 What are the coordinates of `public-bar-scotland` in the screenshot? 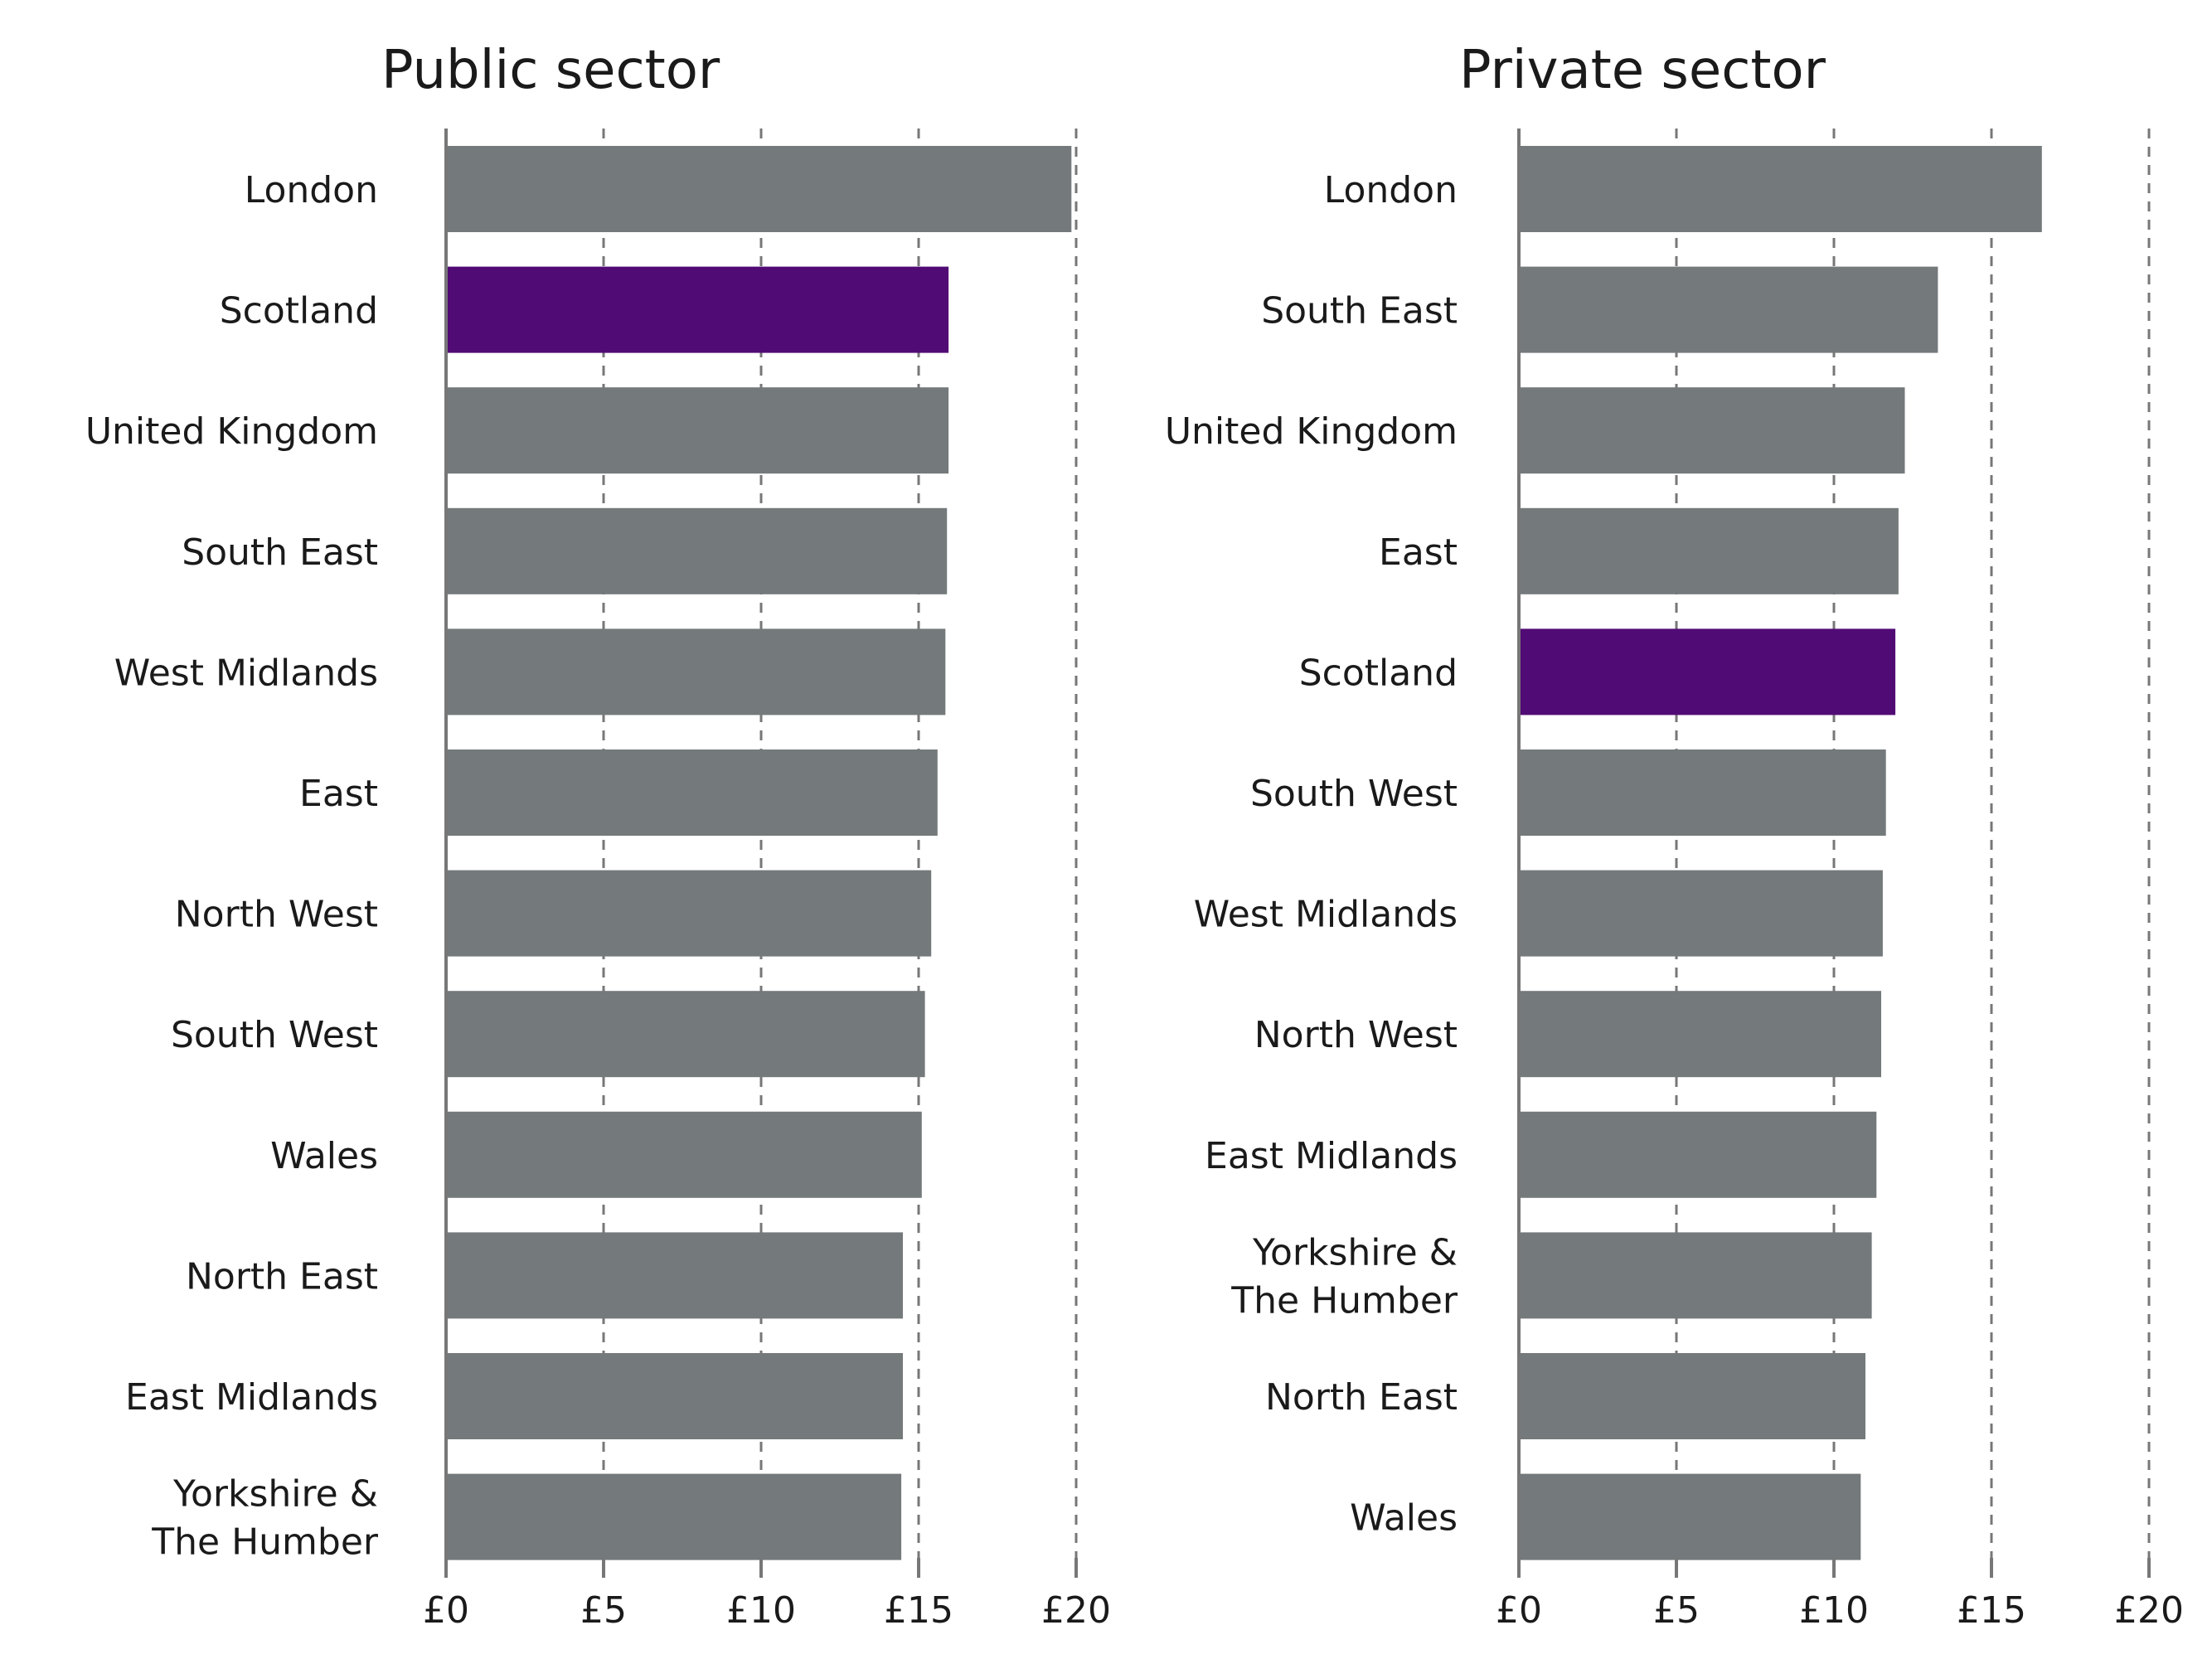 It's located at (697, 309).